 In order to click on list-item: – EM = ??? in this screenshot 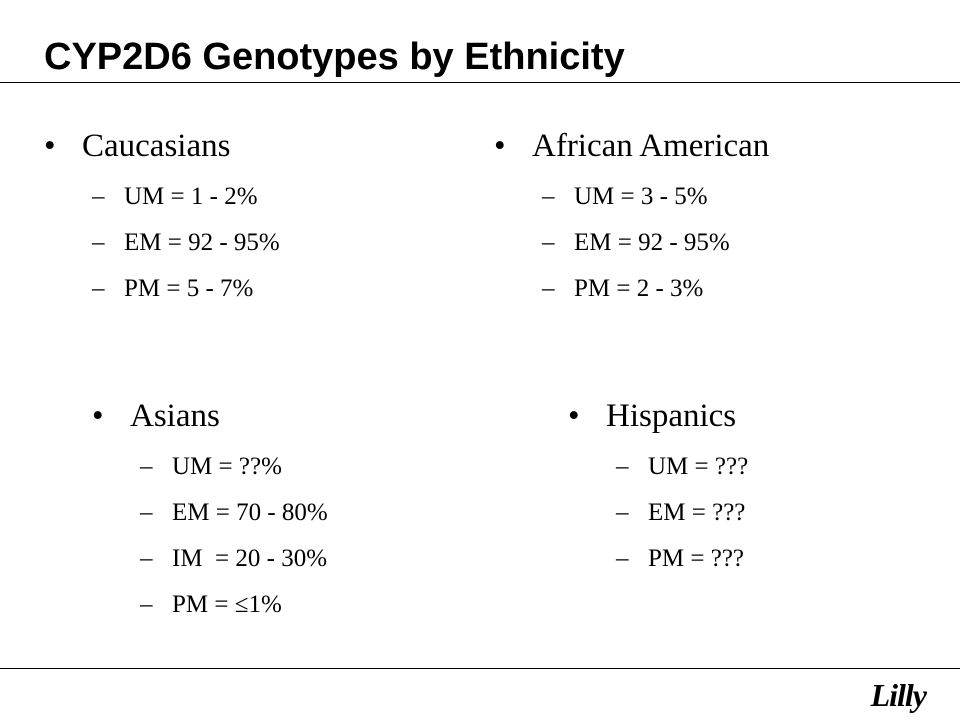, I will do `click(682, 513)`.